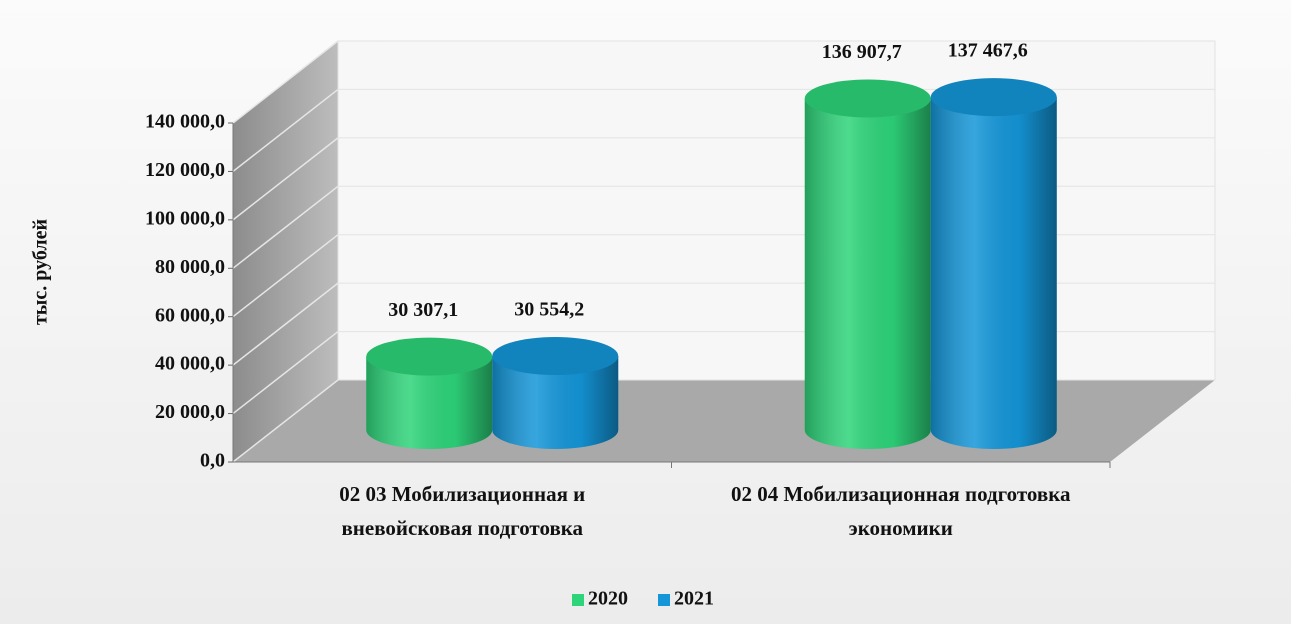  I want to click on y-tick-label: 60 000,0, so click(190, 315).